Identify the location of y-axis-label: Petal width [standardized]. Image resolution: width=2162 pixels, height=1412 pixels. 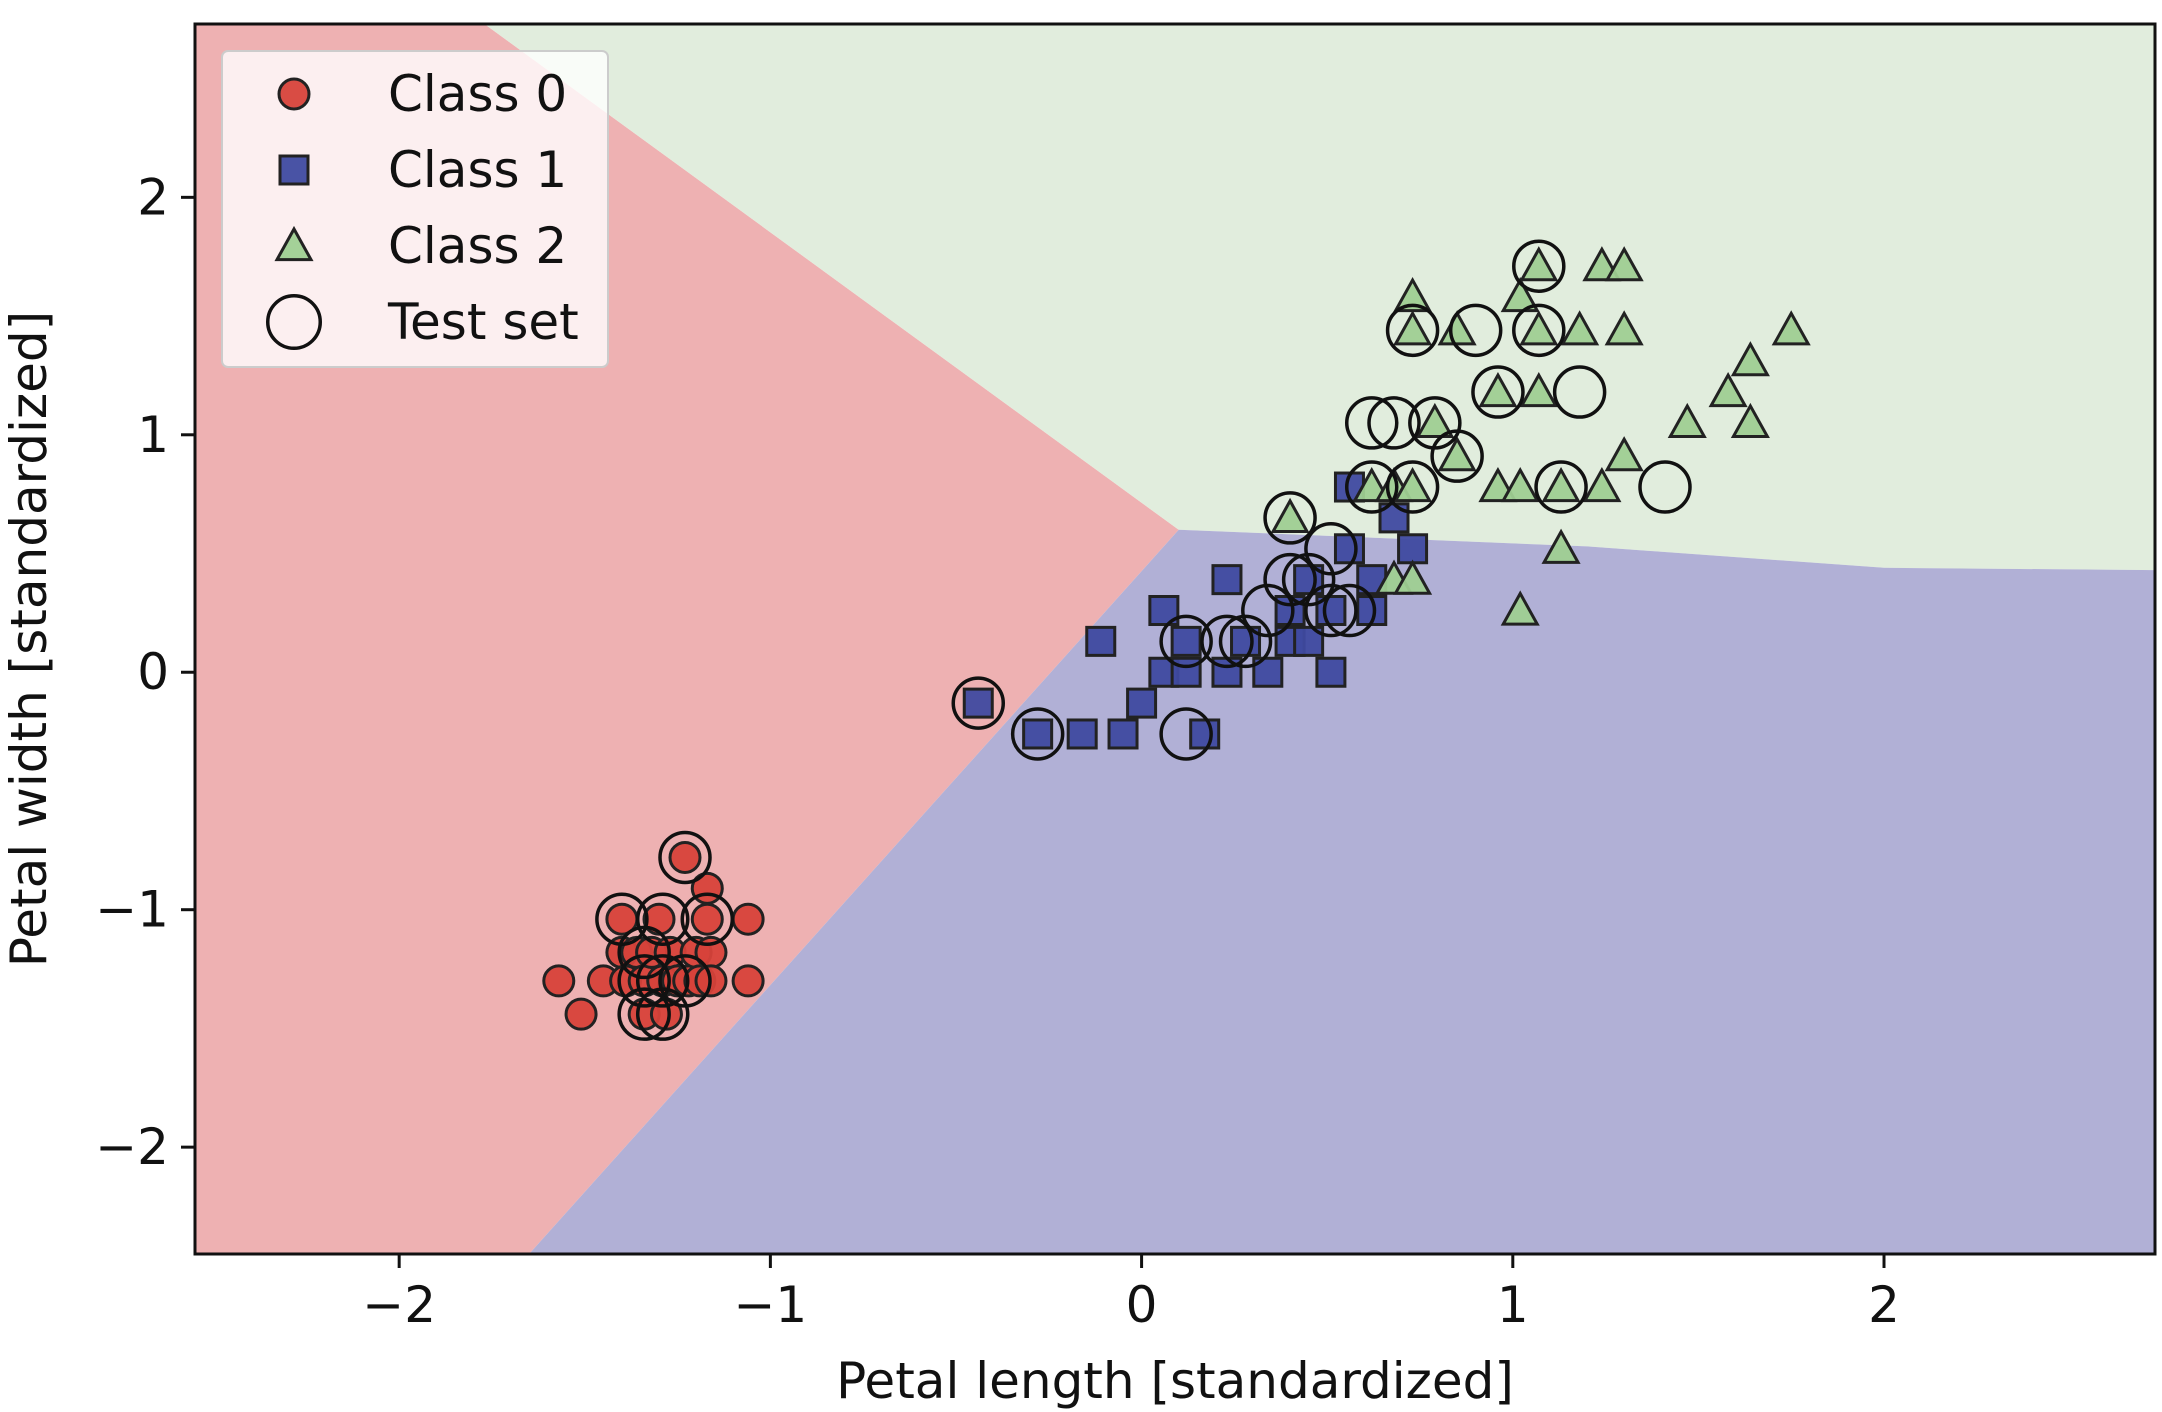
(29, 639).